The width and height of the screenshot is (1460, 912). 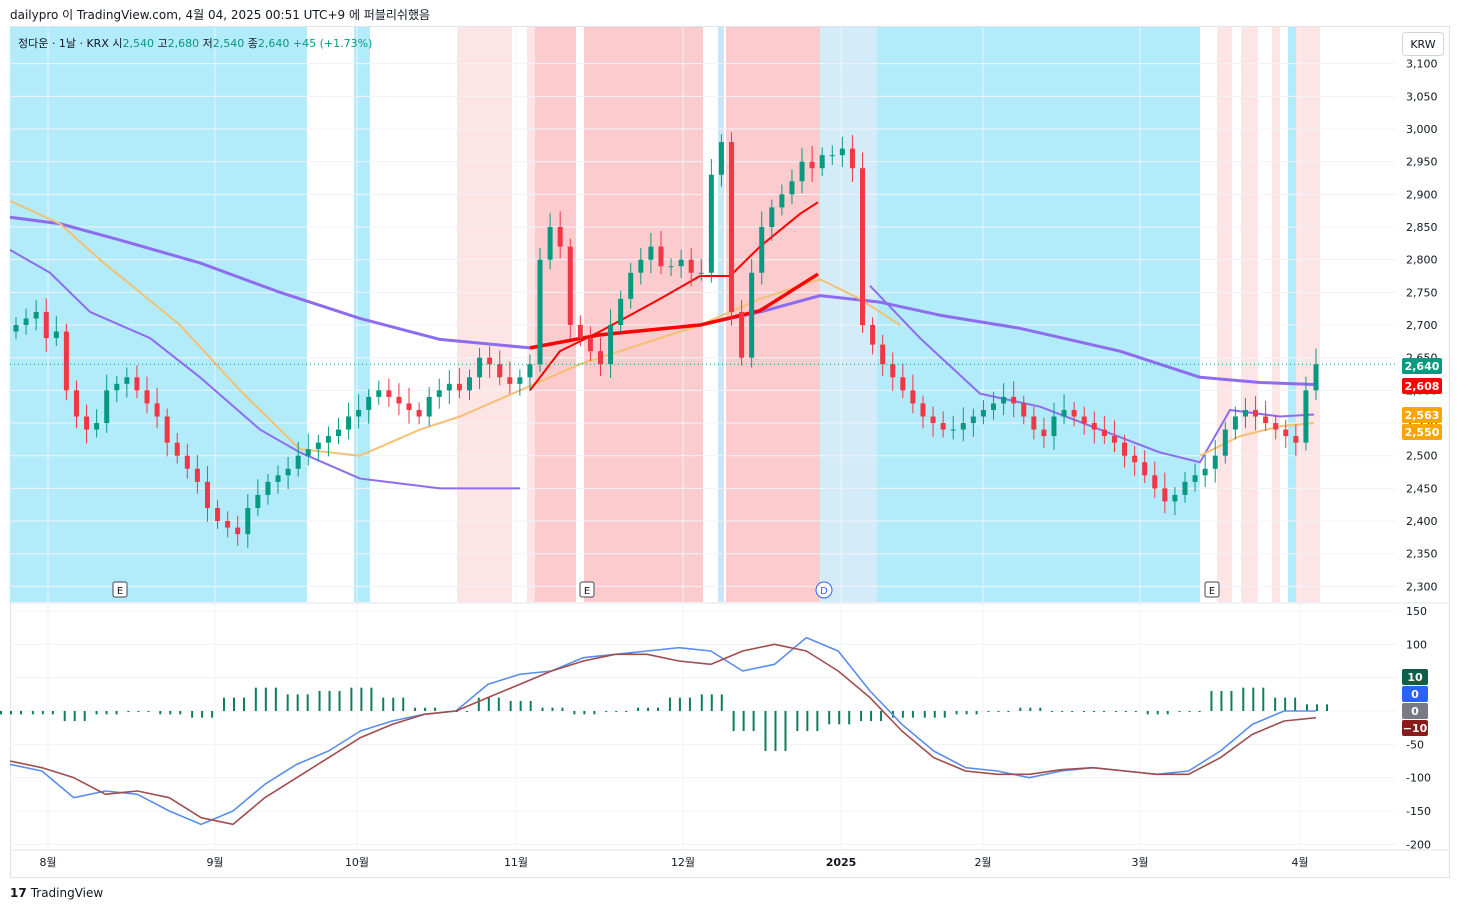 I want to click on price-tick-label: 2,400, so click(x=1422, y=521).